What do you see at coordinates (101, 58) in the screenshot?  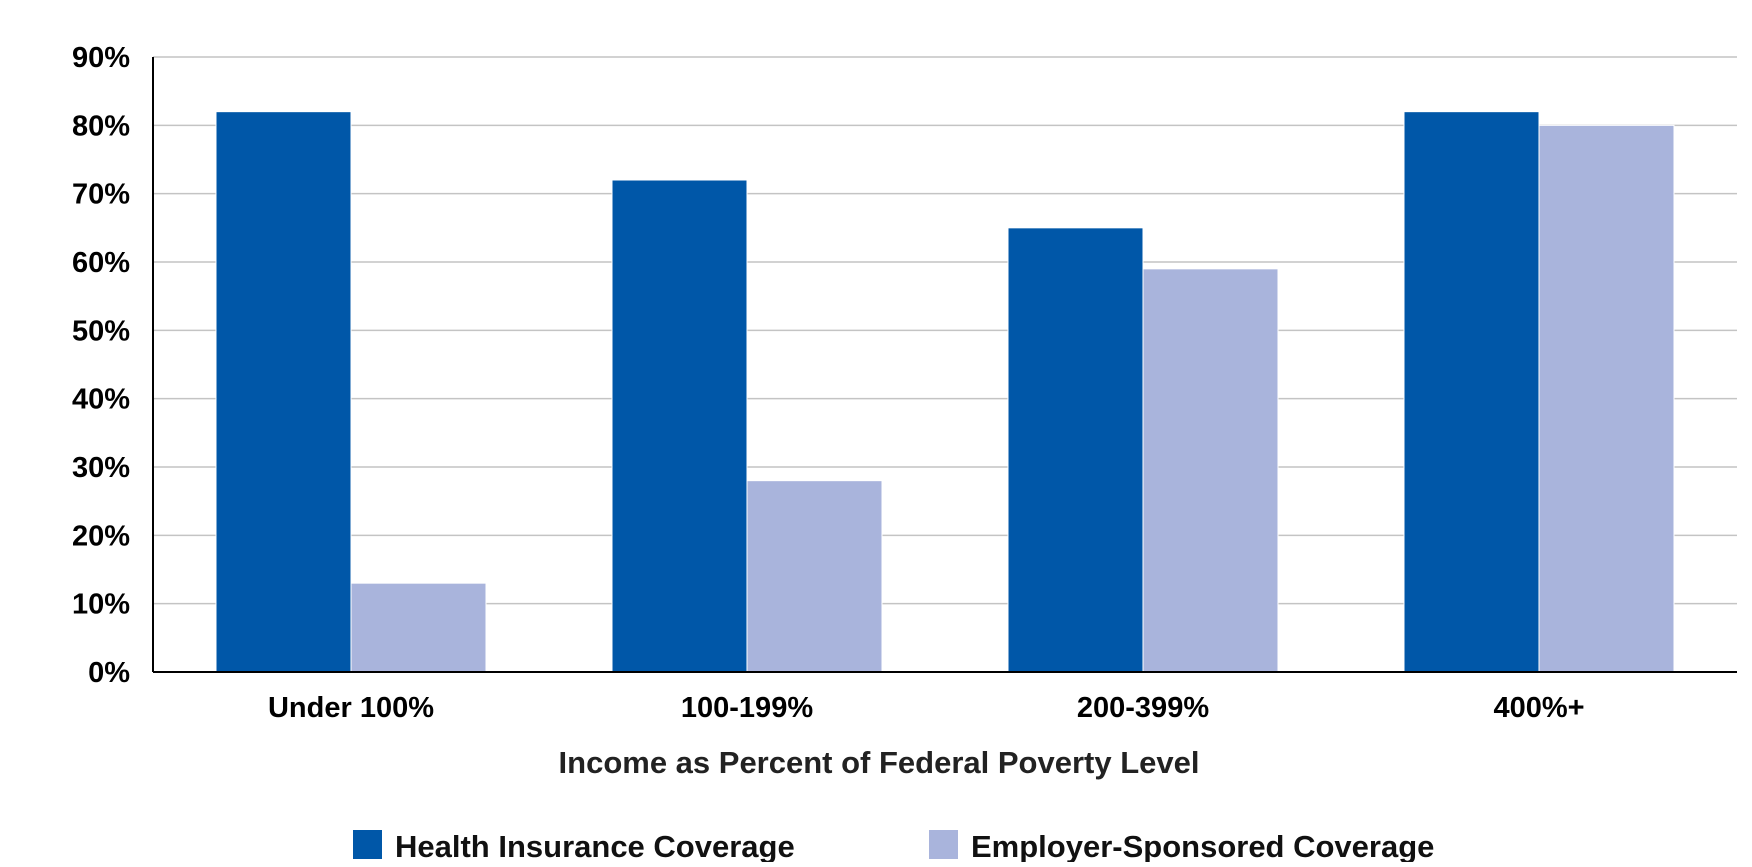 I see `y-tick-label: 90%` at bounding box center [101, 58].